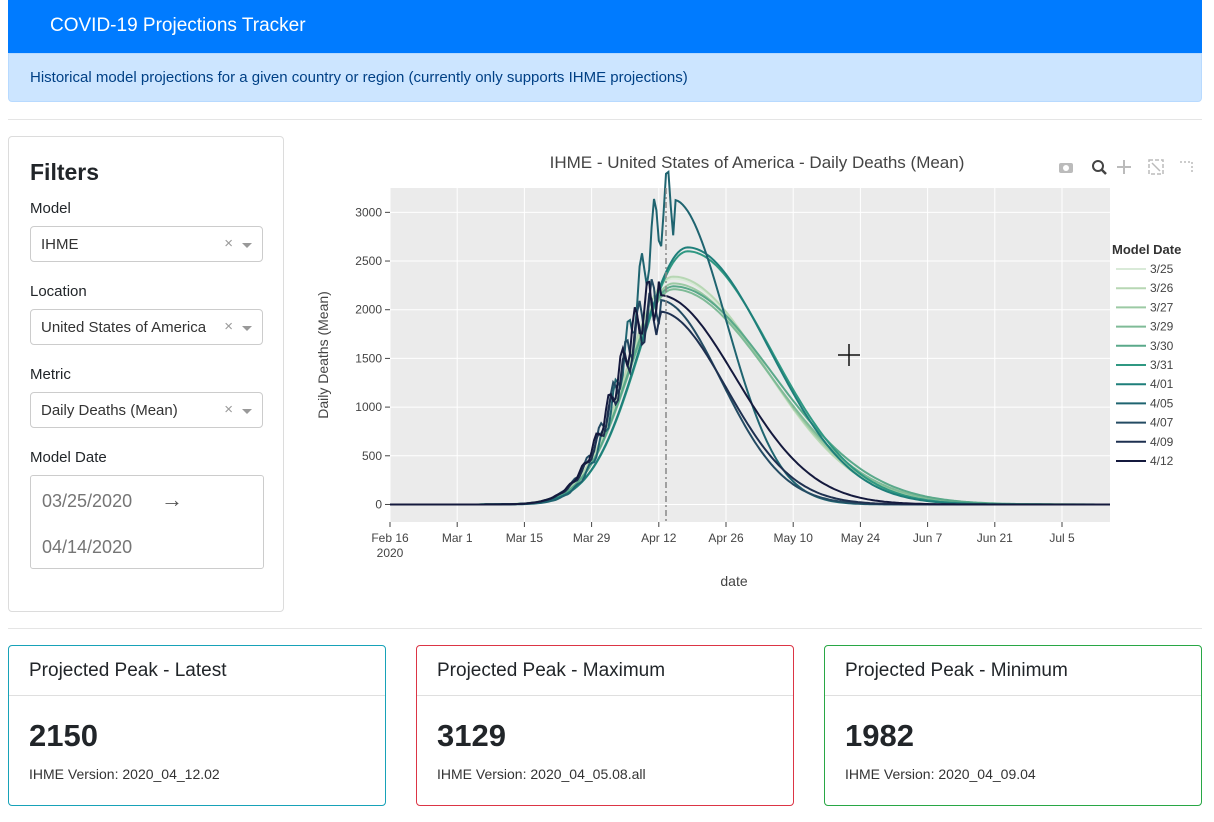 Image resolution: width=1214 pixels, height=822 pixels. I want to click on y-tick-label: 1000, so click(368, 407).